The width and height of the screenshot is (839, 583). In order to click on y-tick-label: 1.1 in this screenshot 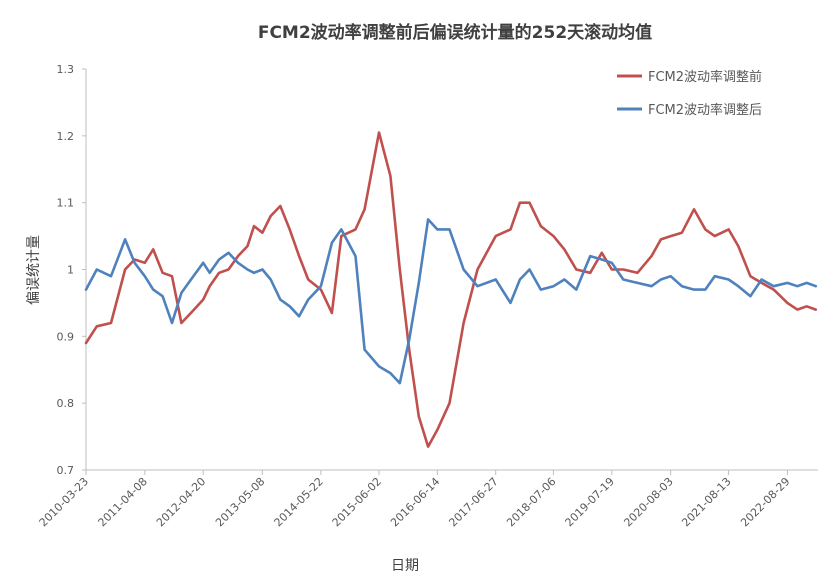, I will do `click(66, 203)`.